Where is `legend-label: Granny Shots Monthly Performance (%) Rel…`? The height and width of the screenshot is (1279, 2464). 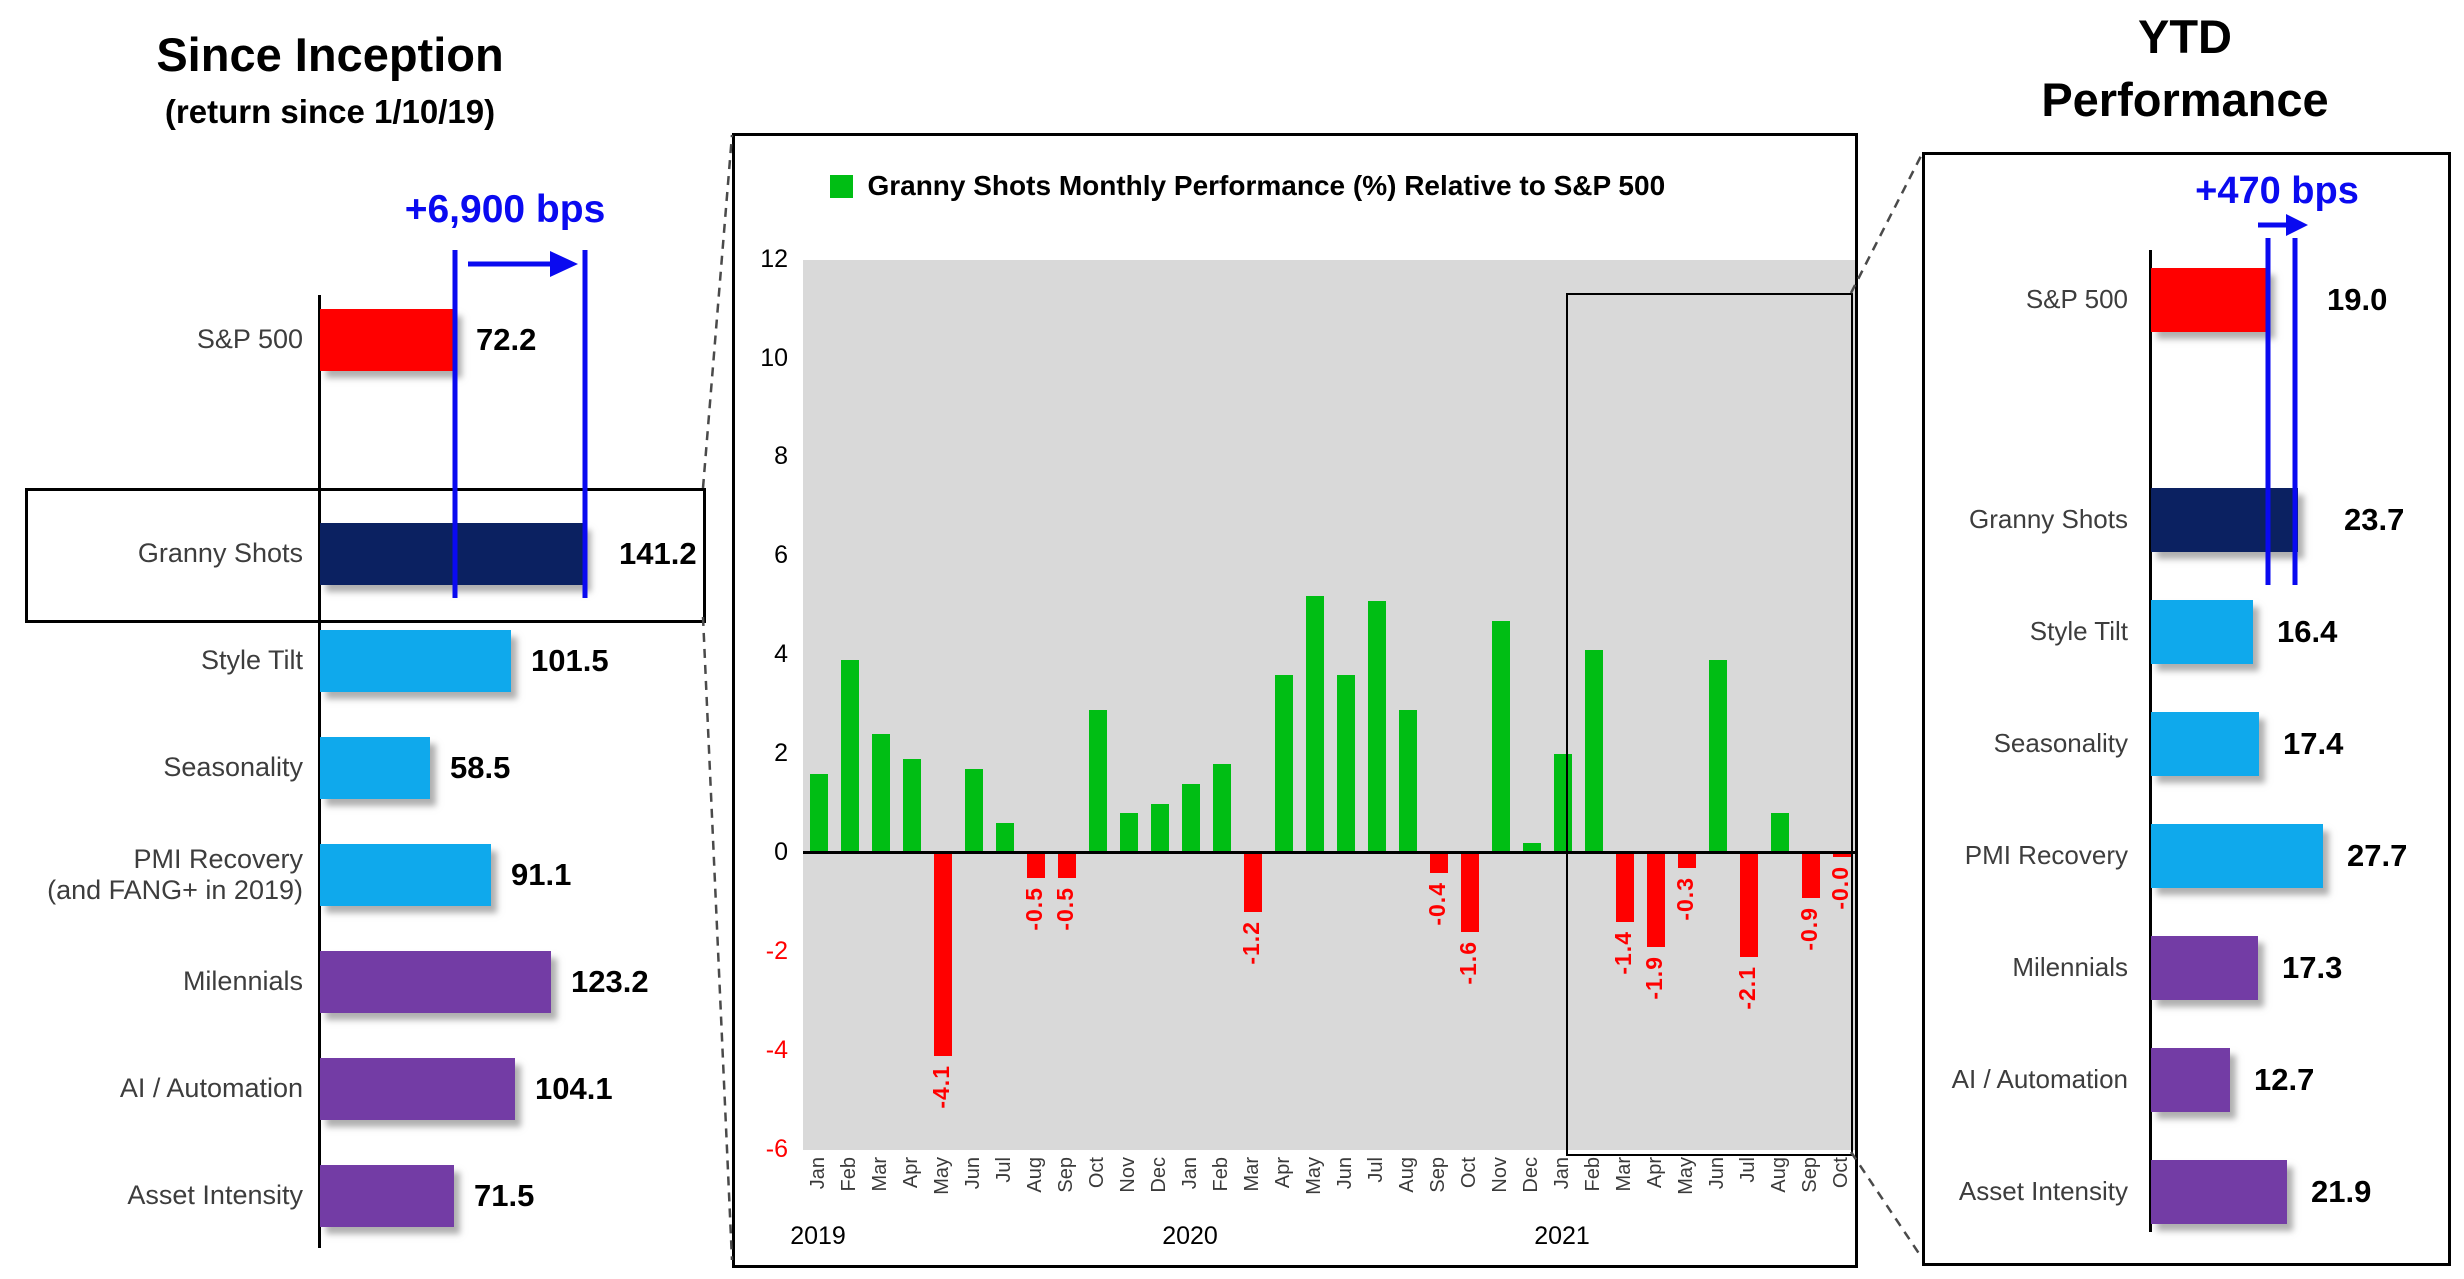
legend-label: Granny Shots Monthly Performance (%) Rel… is located at coordinates (1266, 185).